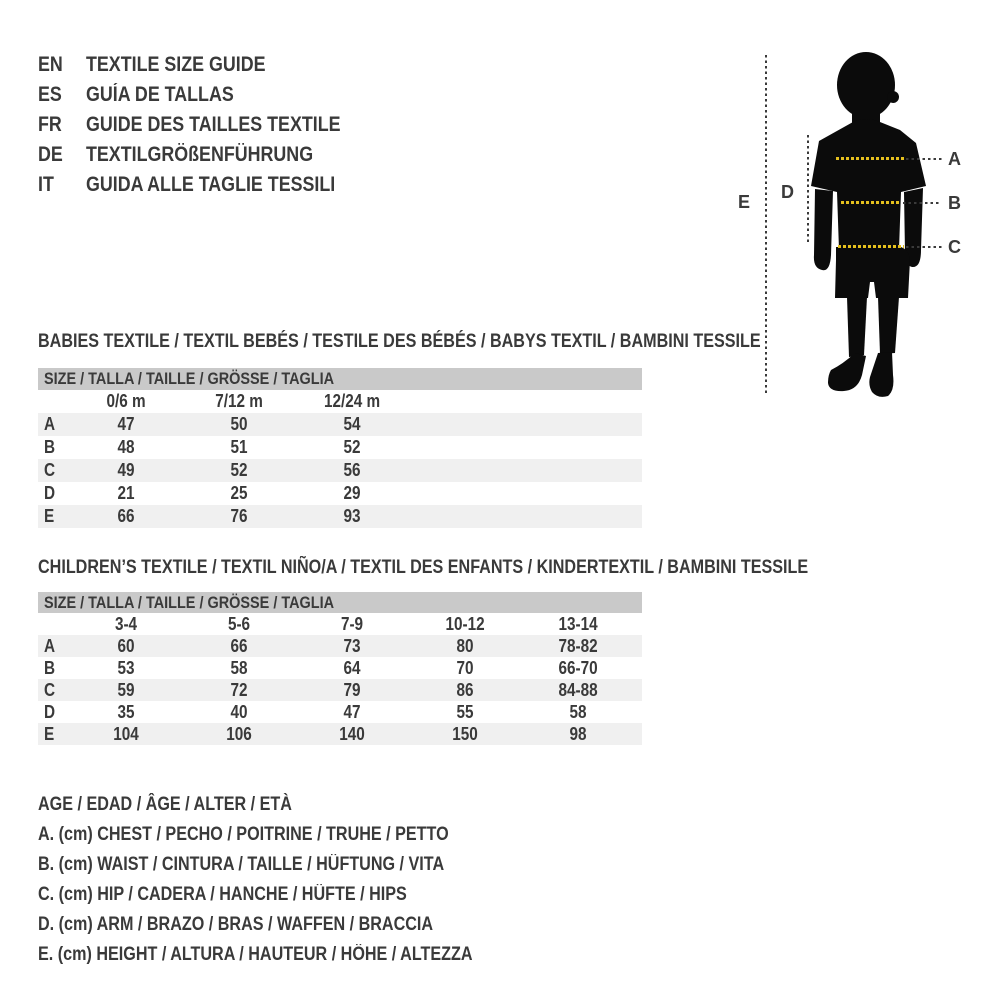  I want to click on language-code: FR, so click(62, 125).